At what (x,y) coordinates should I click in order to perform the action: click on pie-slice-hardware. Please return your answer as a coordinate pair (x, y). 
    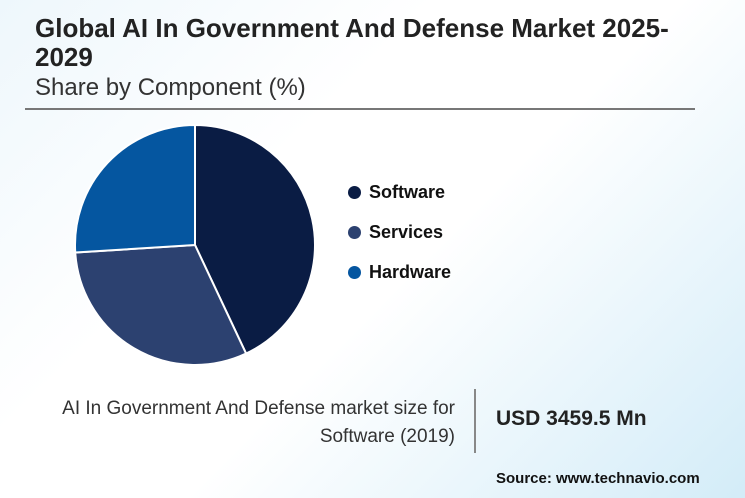
    Looking at the image, I should click on (135, 188).